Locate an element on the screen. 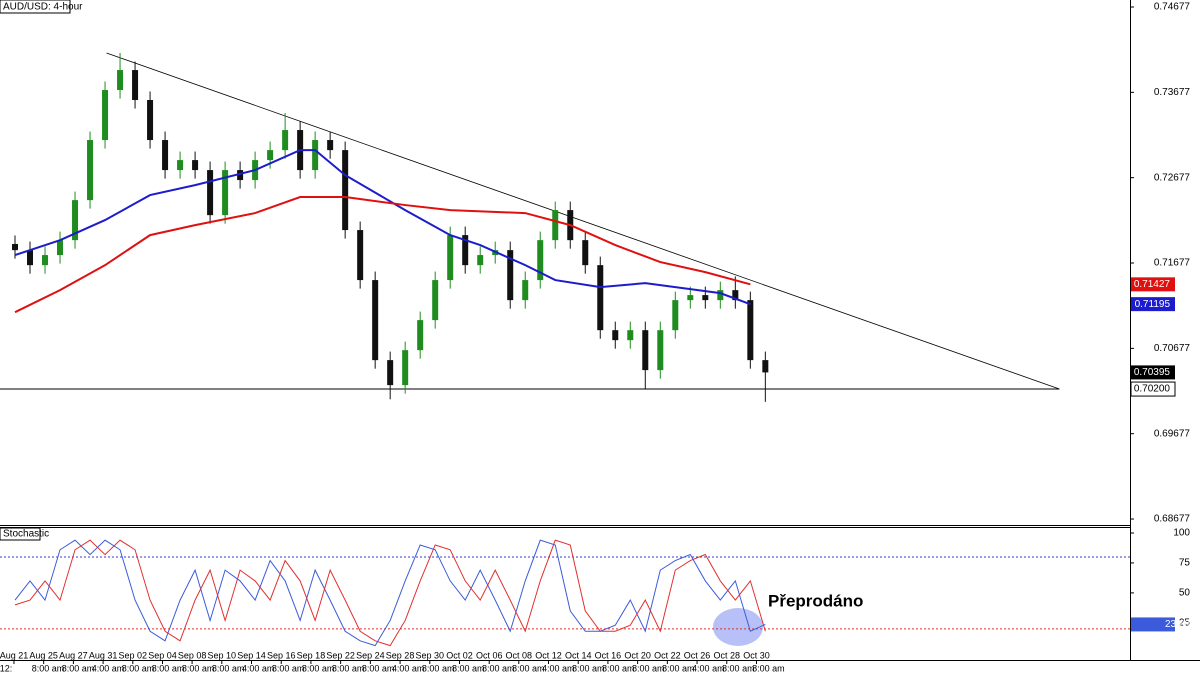 This screenshot has width=1200, height=675. y-tick-label: 100 is located at coordinates (1181, 533).